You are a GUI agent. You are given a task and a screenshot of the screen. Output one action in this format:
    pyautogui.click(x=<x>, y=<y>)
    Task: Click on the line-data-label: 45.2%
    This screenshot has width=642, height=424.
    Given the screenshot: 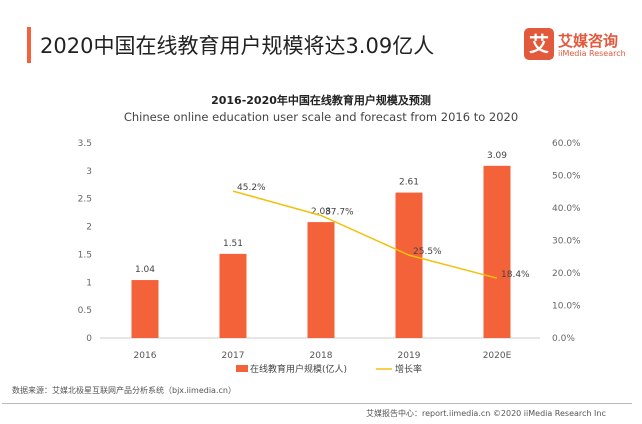 What is the action you would take?
    pyautogui.click(x=251, y=188)
    